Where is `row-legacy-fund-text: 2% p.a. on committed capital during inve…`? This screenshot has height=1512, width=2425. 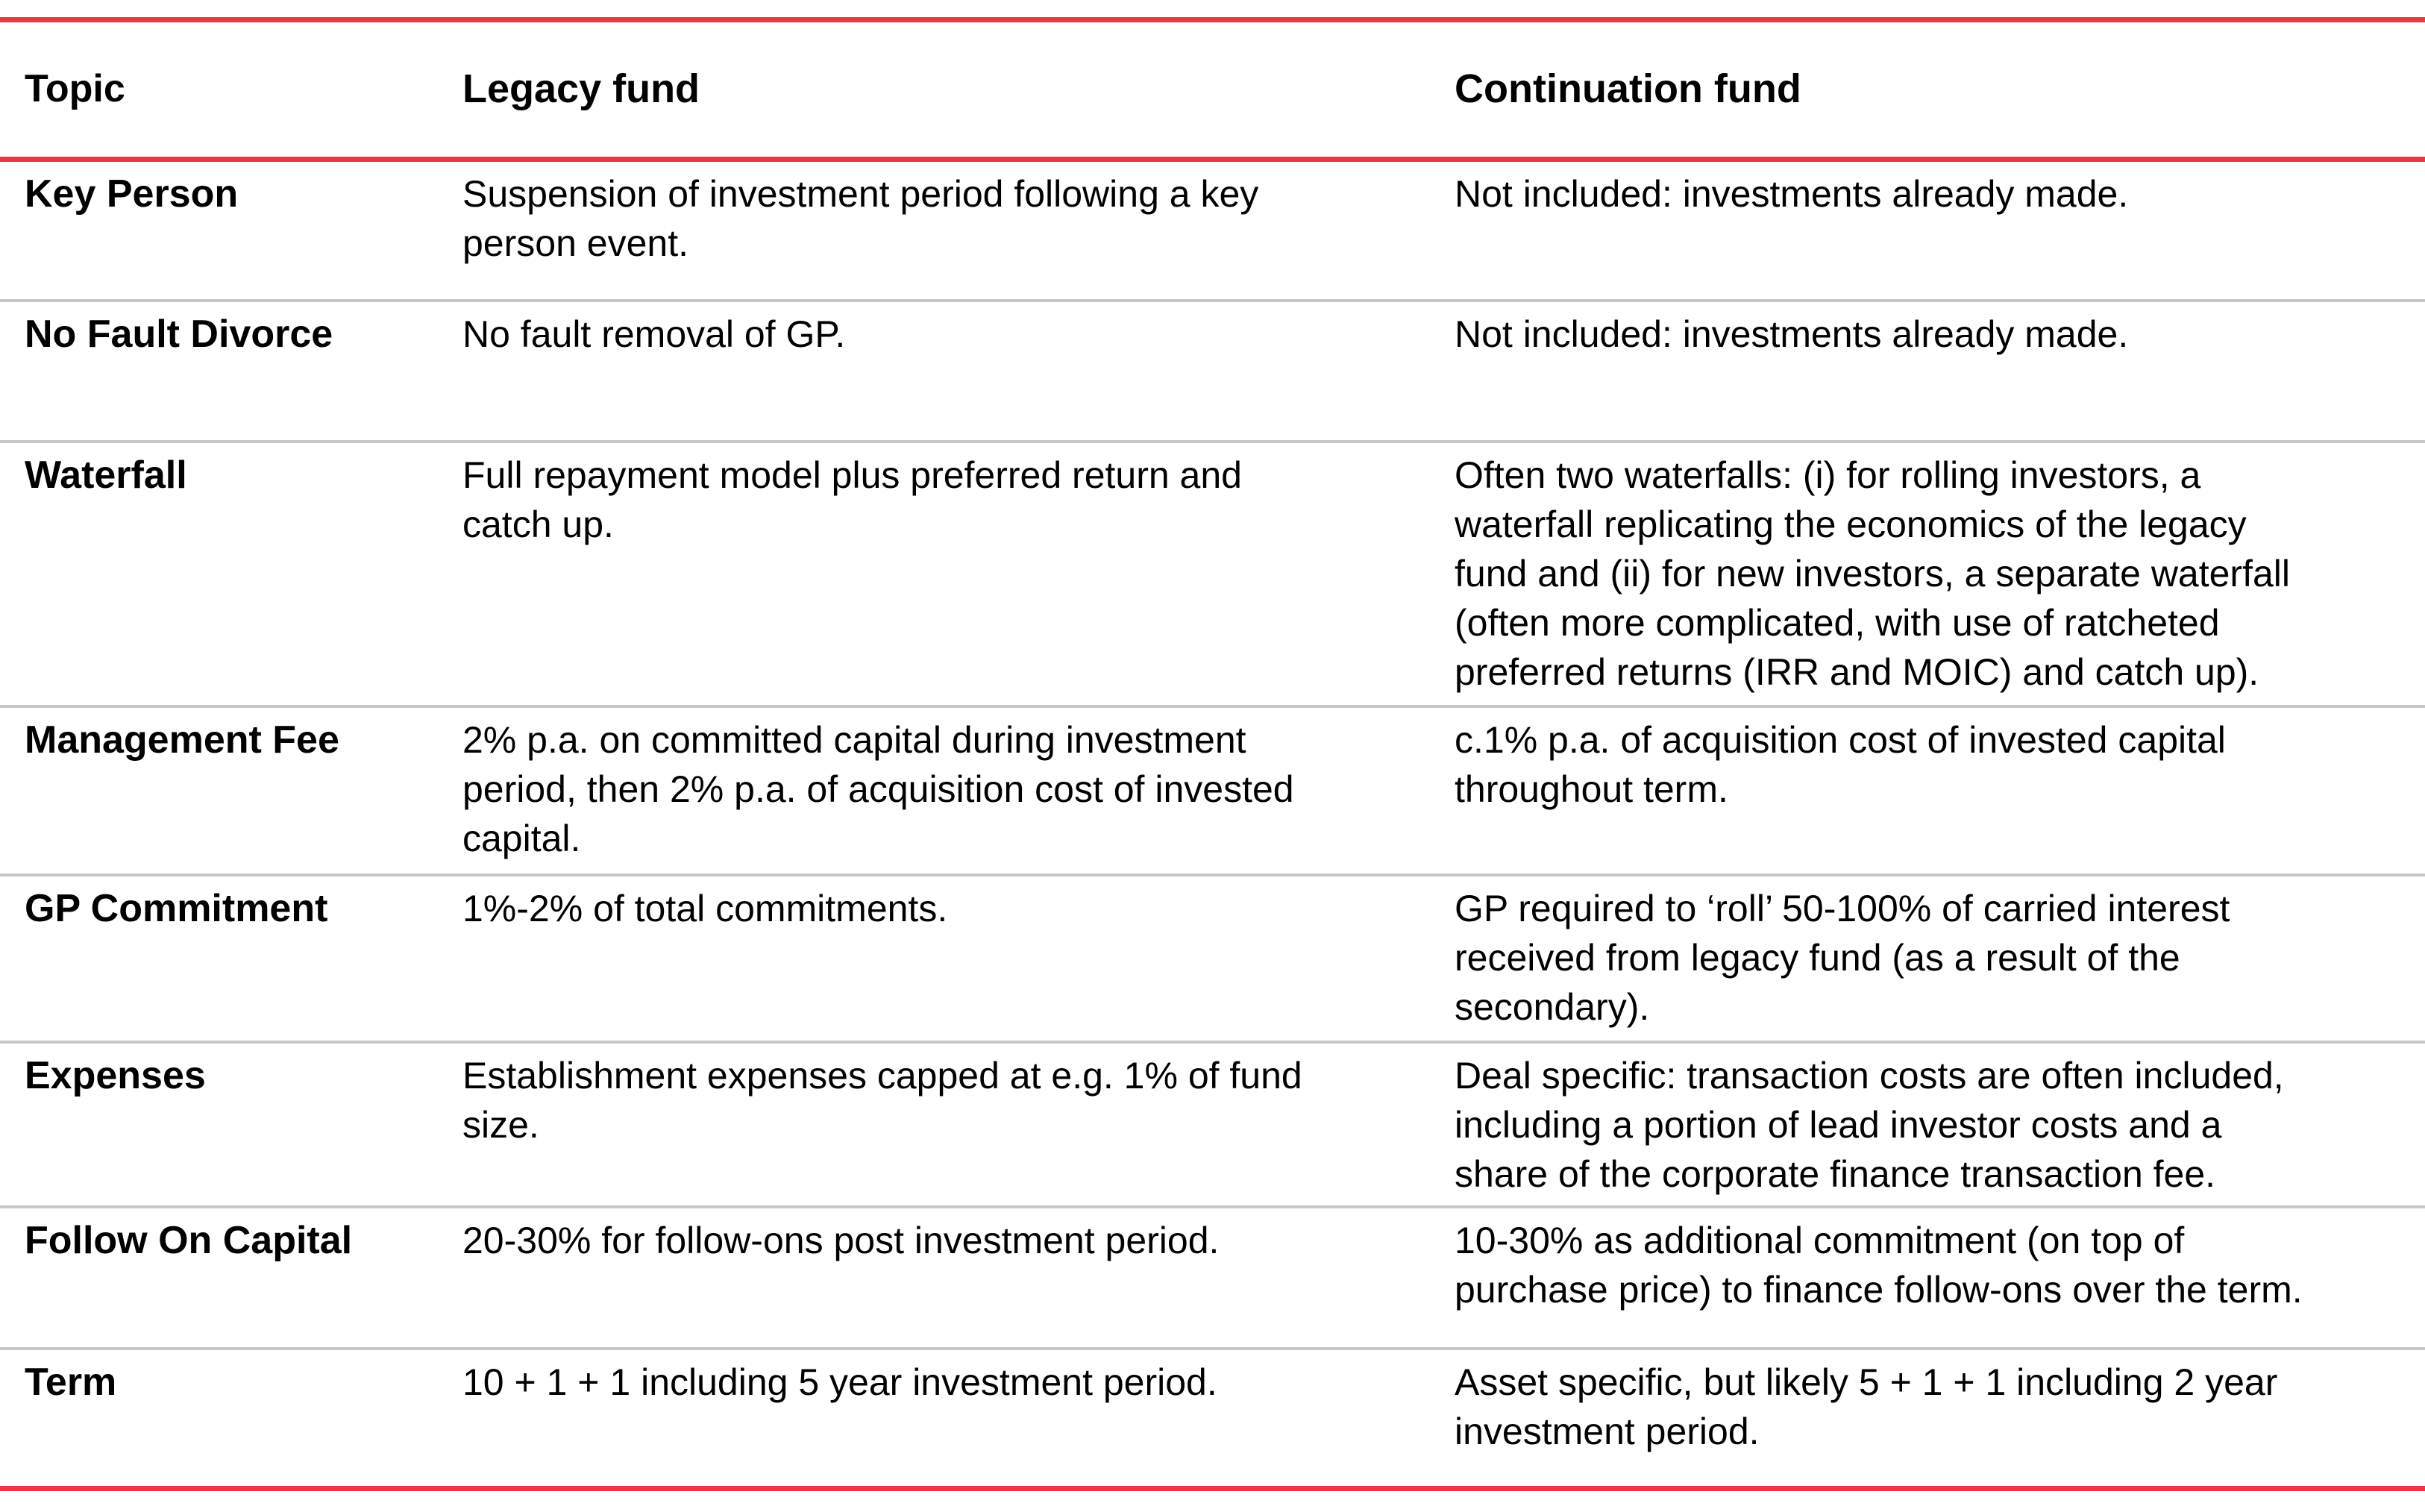 row-legacy-fund-text: 2% p.a. on committed capital during inve… is located at coordinates (878, 789).